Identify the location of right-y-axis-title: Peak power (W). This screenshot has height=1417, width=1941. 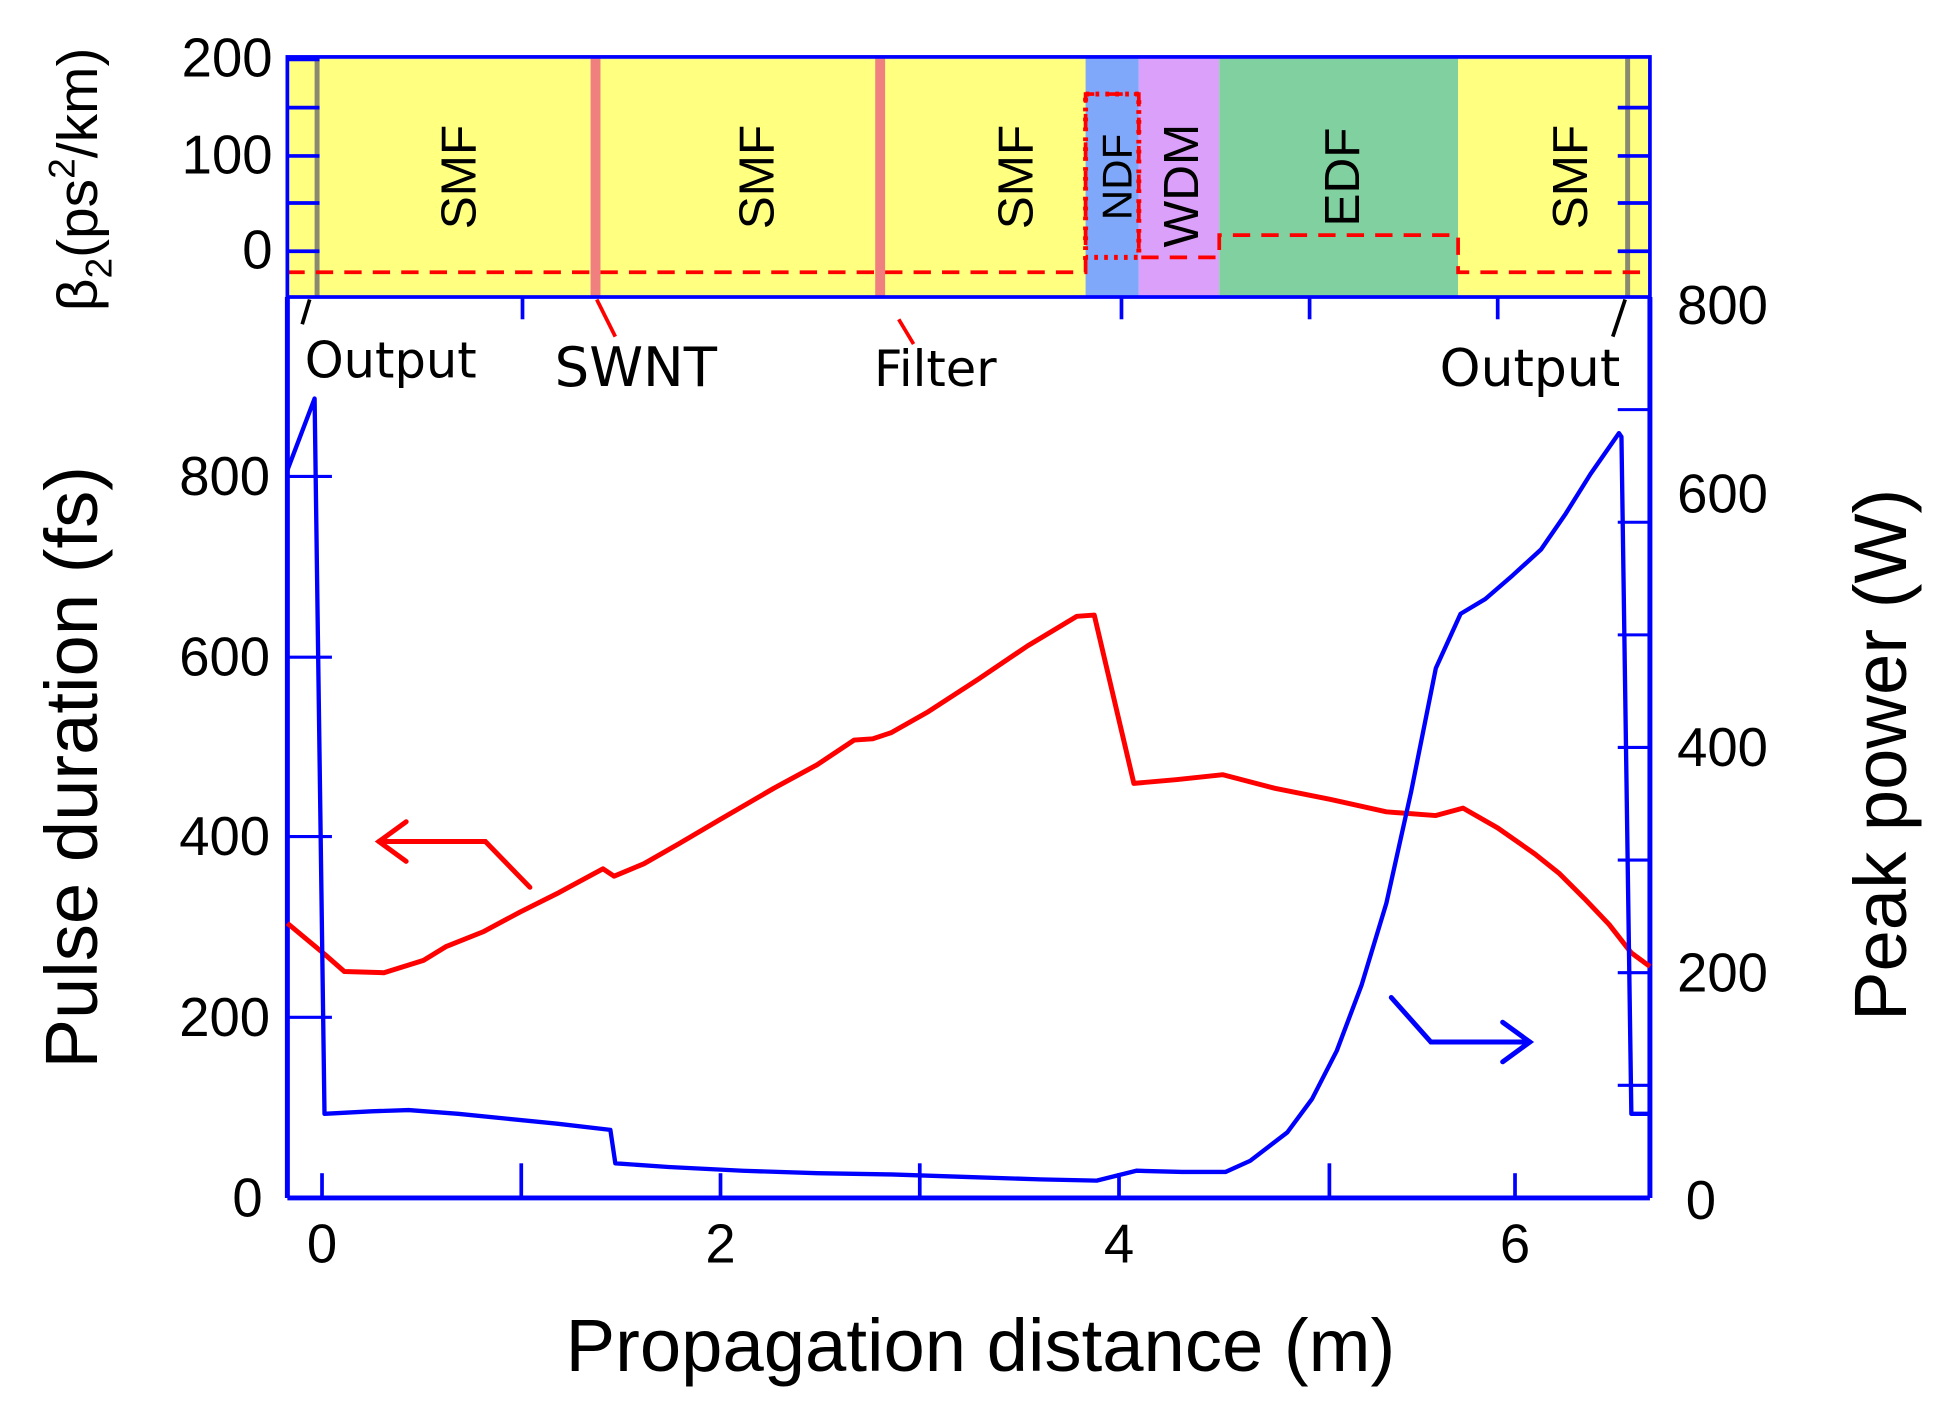
(1880, 755).